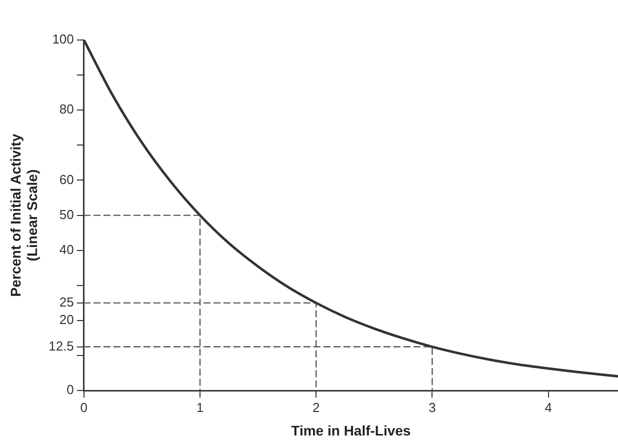  I want to click on y-axis-title: Percent of Initial Activity (Linear Scale), so click(23, 215).